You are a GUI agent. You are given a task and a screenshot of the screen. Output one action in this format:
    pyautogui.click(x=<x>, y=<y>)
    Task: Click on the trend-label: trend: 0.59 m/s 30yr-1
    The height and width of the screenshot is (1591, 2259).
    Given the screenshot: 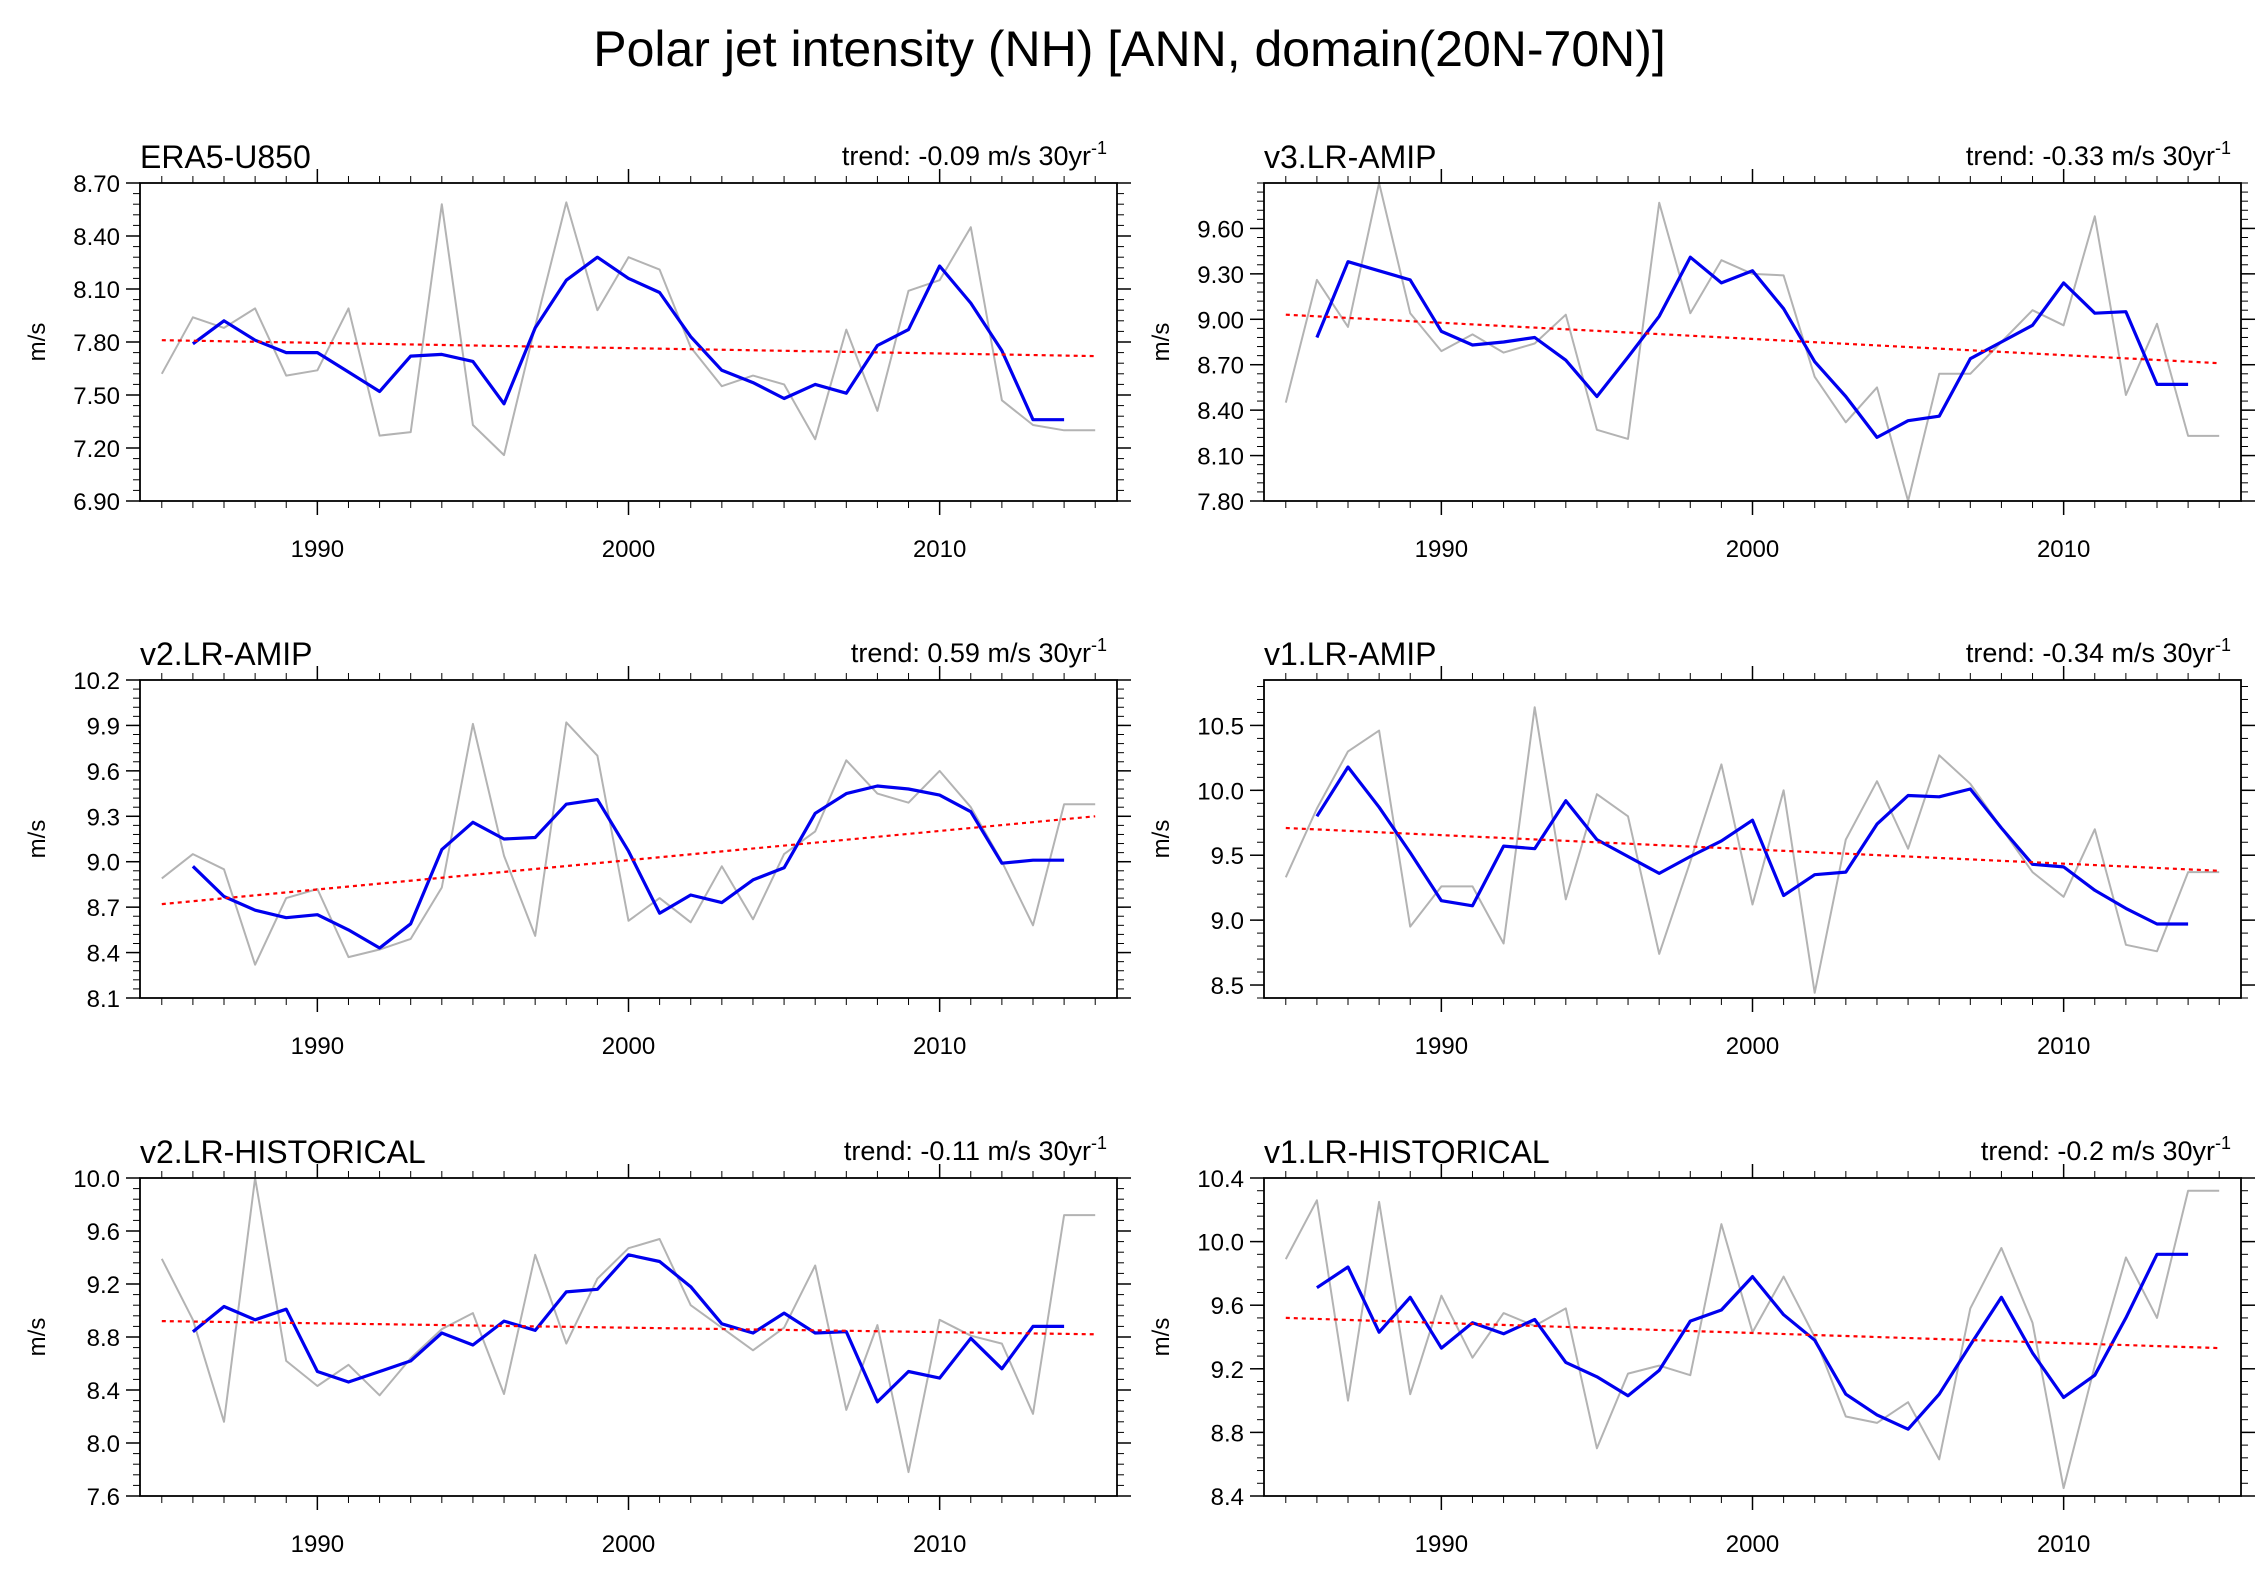 What is the action you would take?
    pyautogui.click(x=979, y=651)
    